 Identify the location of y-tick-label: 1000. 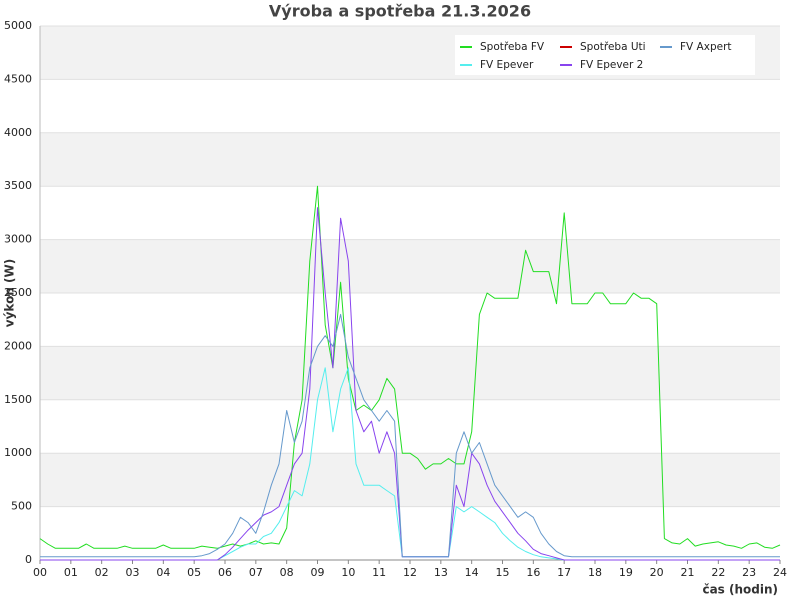
(18, 452).